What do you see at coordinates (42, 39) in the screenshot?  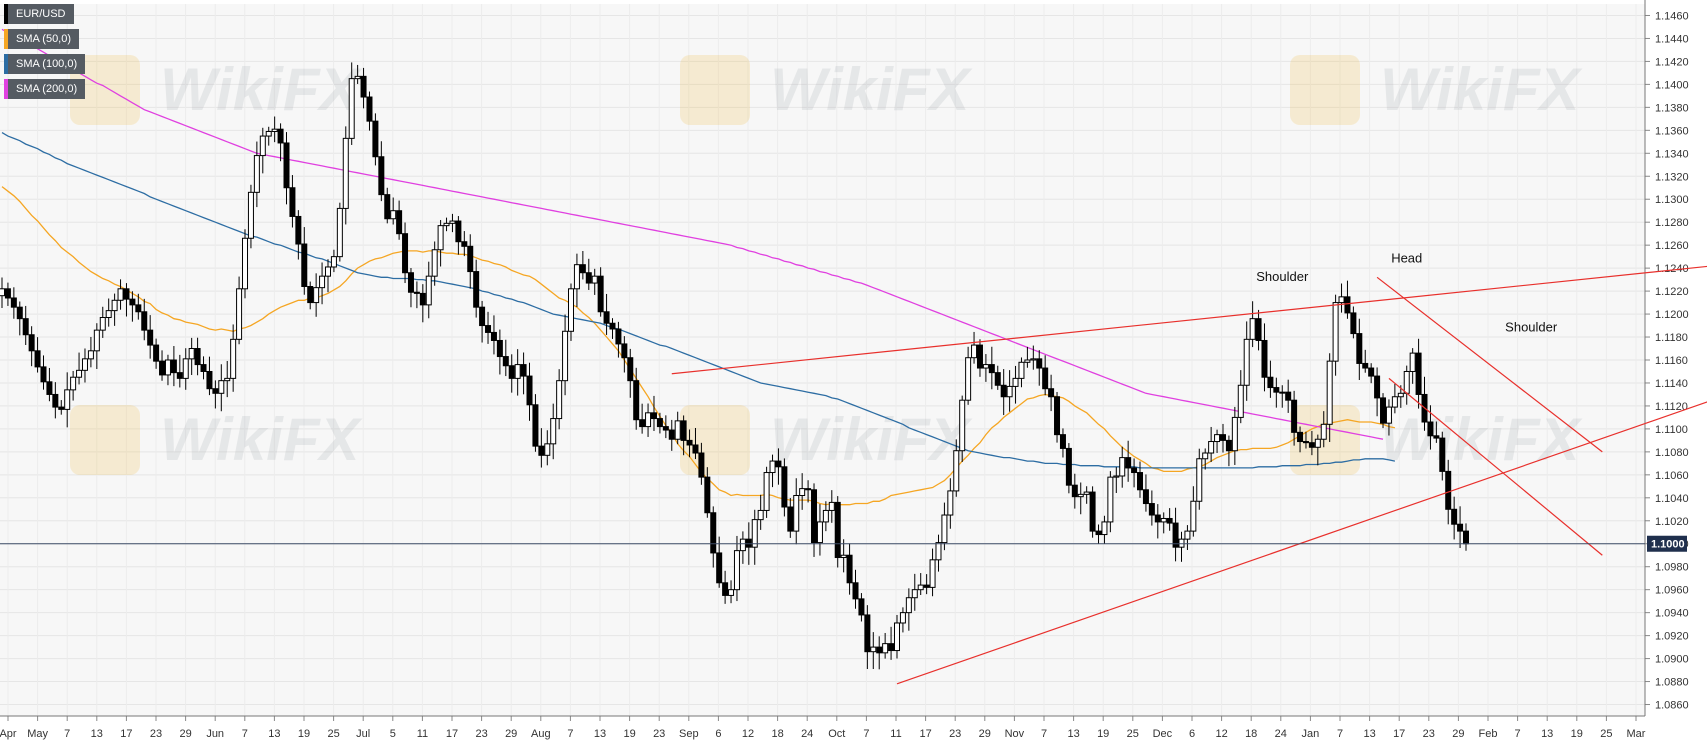 I see `legend-item-sma50: SMA (50,0)` at bounding box center [42, 39].